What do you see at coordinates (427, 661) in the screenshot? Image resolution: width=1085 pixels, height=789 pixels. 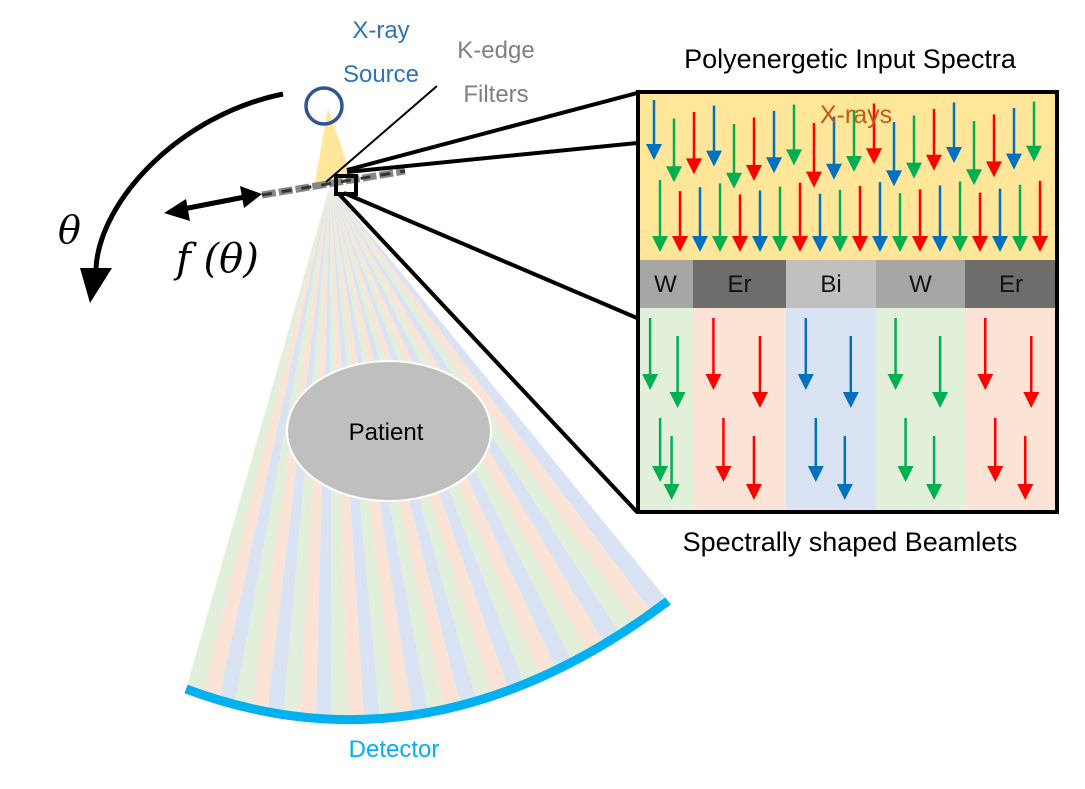 I see `detector-arc` at bounding box center [427, 661].